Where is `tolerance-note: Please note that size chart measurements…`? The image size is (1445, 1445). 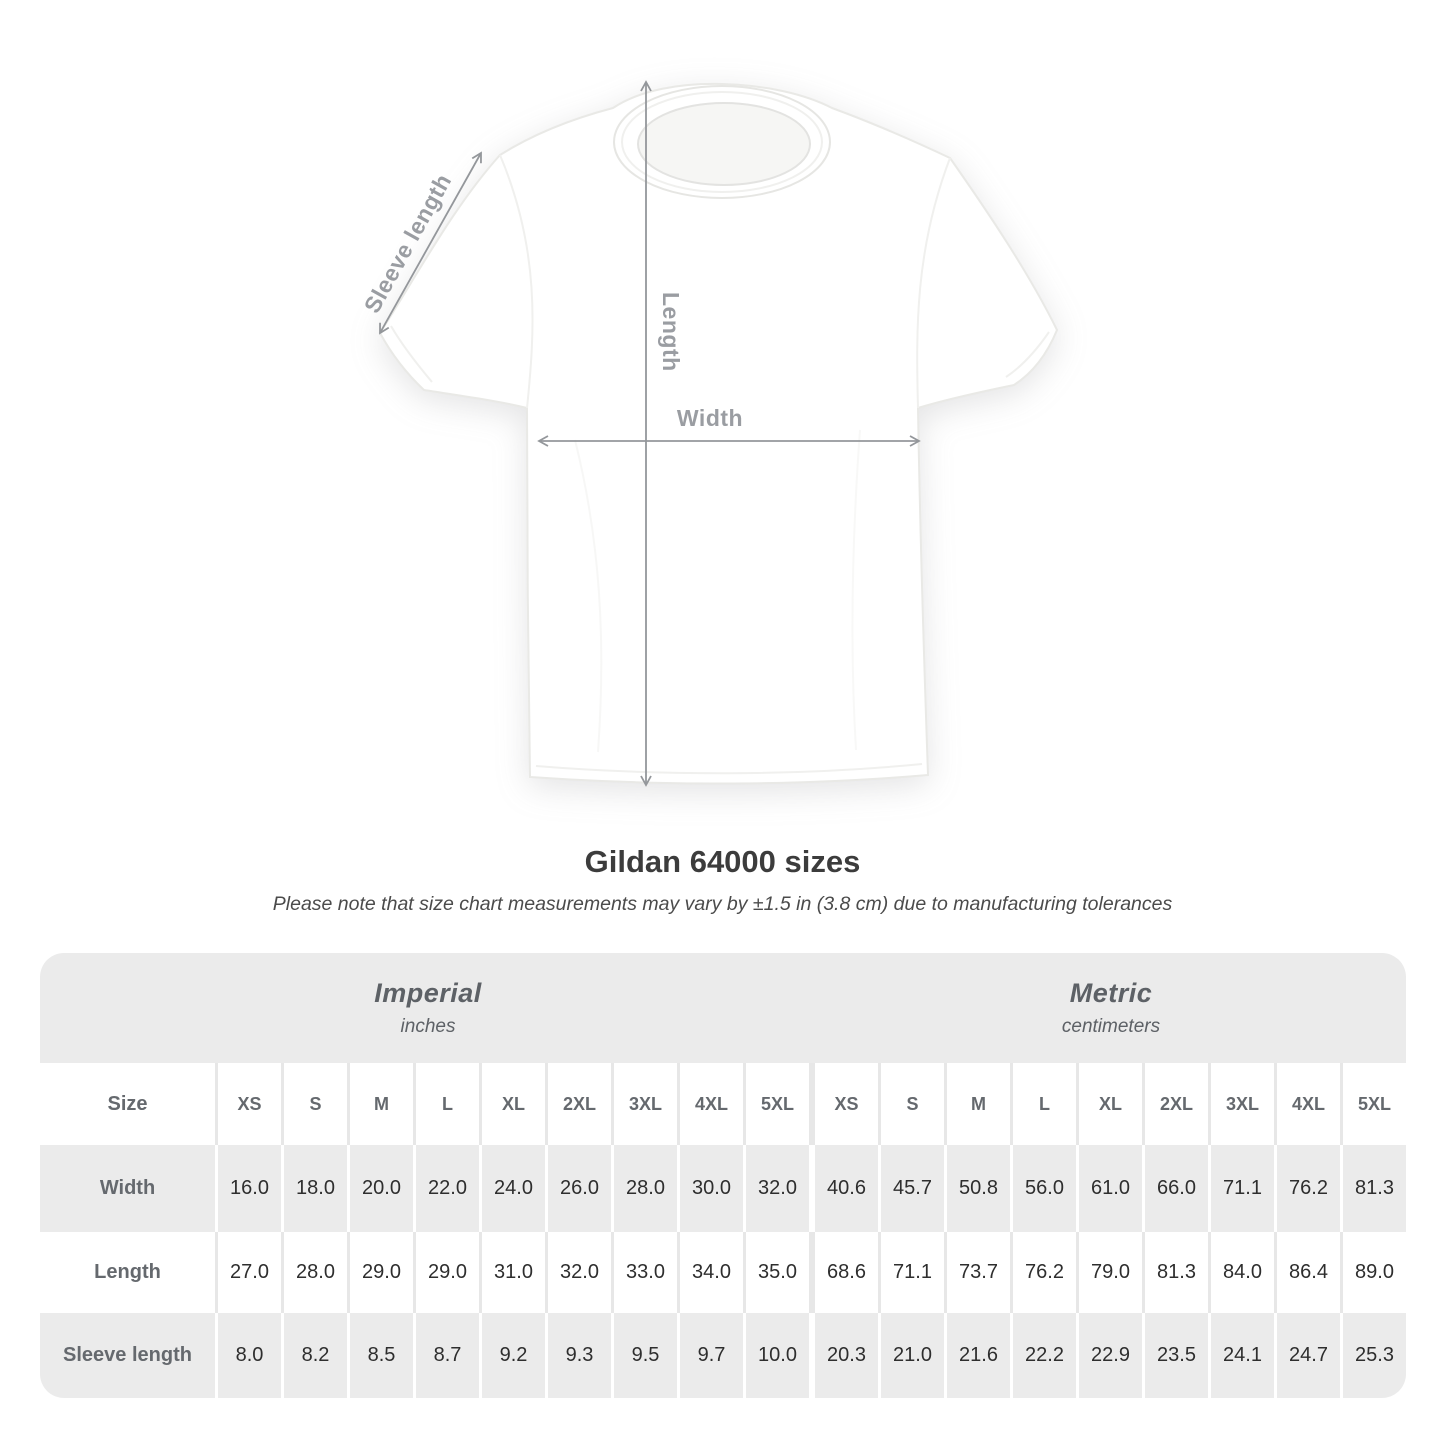 tolerance-note: Please note that size chart measurements… is located at coordinates (722, 904).